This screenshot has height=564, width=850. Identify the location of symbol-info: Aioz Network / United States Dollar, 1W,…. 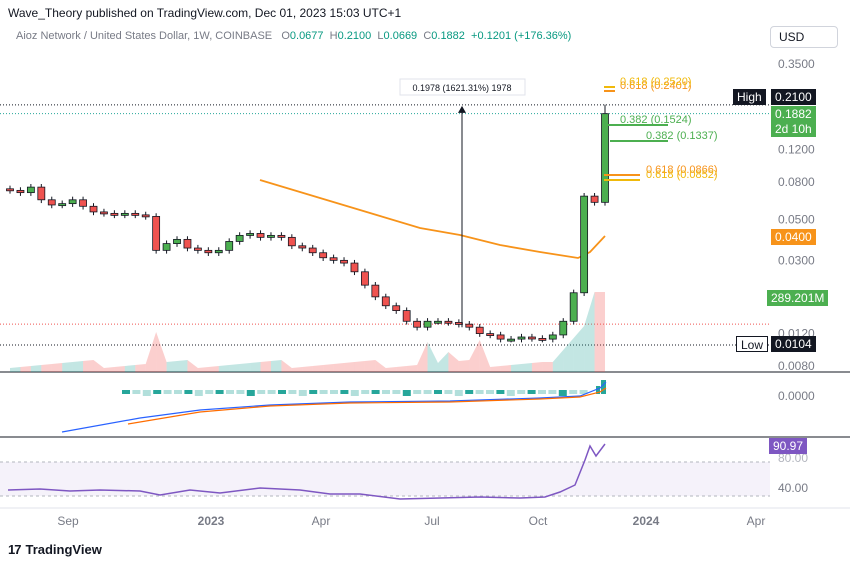
(293, 36).